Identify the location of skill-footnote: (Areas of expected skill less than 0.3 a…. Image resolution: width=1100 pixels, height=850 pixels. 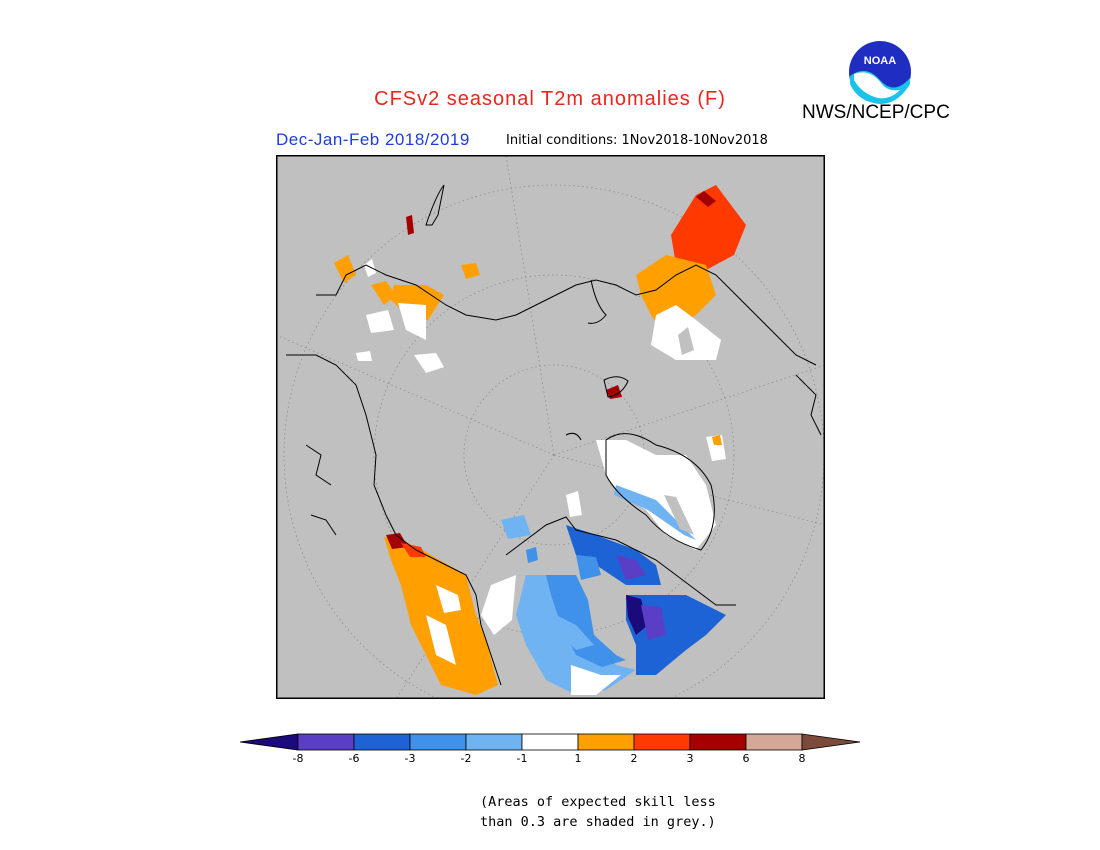
(598, 812).